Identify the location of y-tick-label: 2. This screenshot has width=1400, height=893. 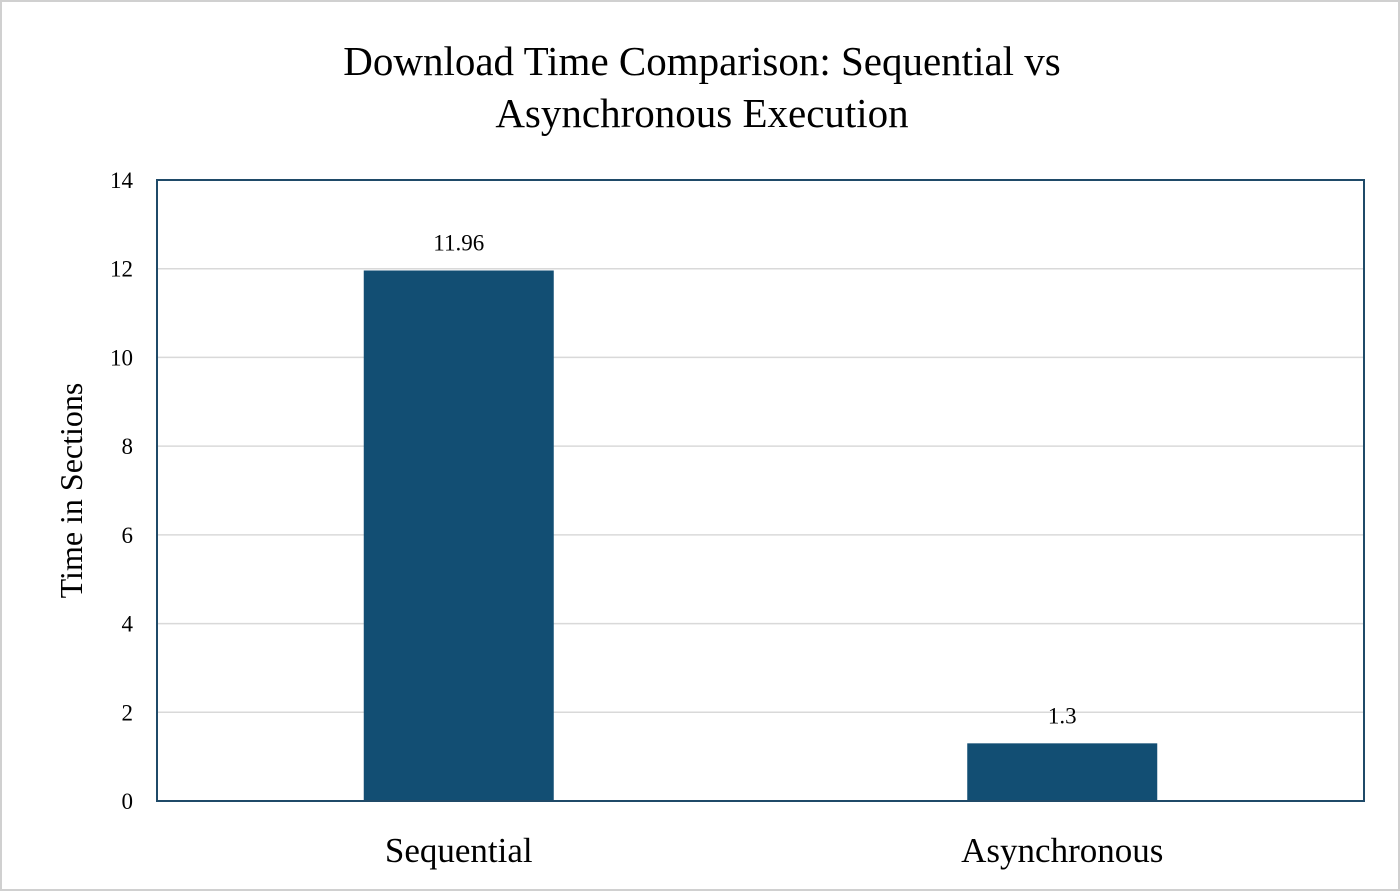
(128, 712).